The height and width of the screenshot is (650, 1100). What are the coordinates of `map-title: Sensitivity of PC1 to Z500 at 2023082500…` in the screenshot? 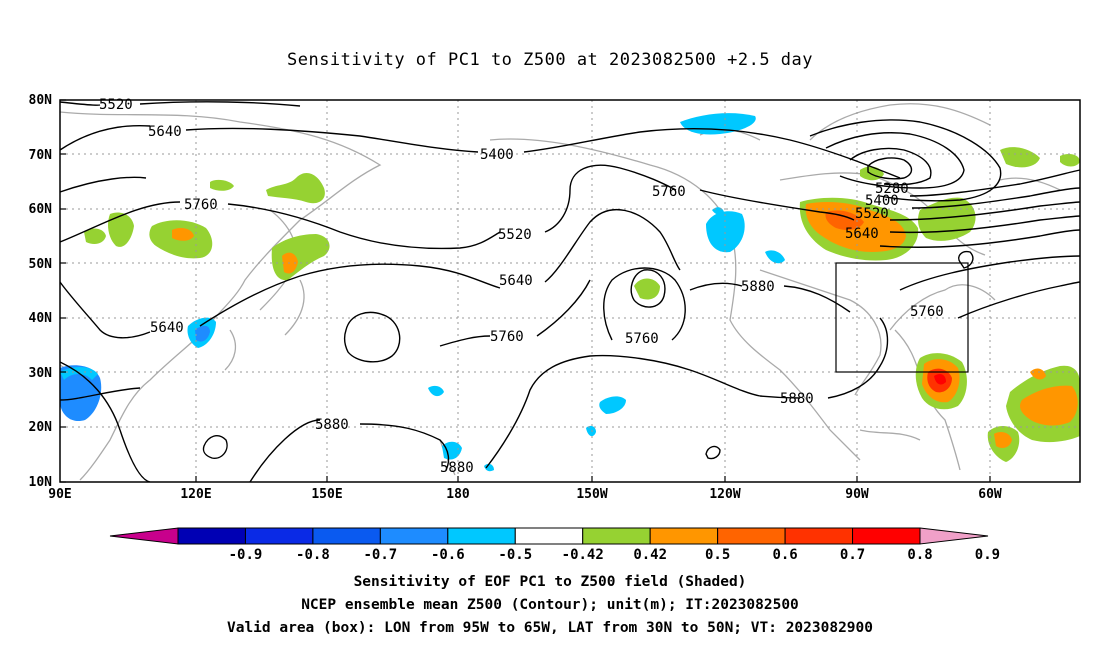 It's located at (549, 60).